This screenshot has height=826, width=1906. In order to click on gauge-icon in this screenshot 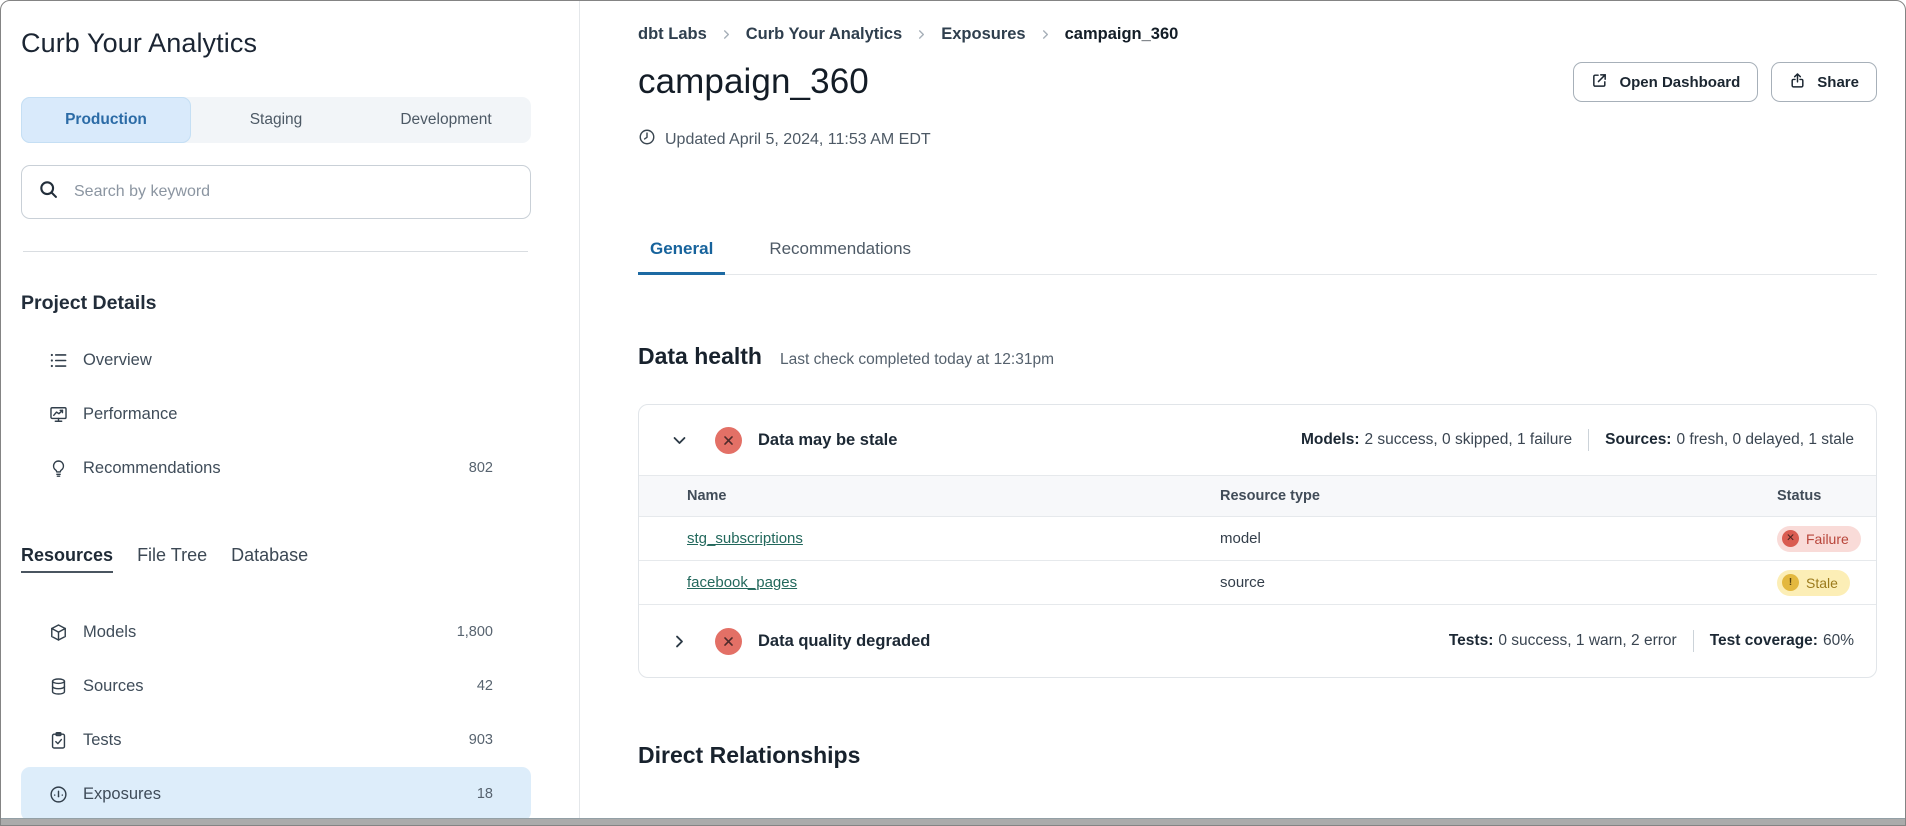, I will do `click(58, 794)`.